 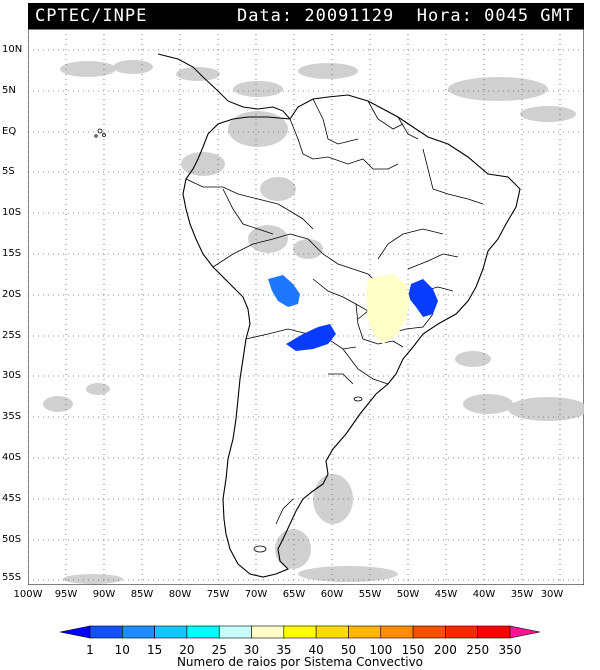 I want to click on lat-label: 10S, so click(x=12, y=212).